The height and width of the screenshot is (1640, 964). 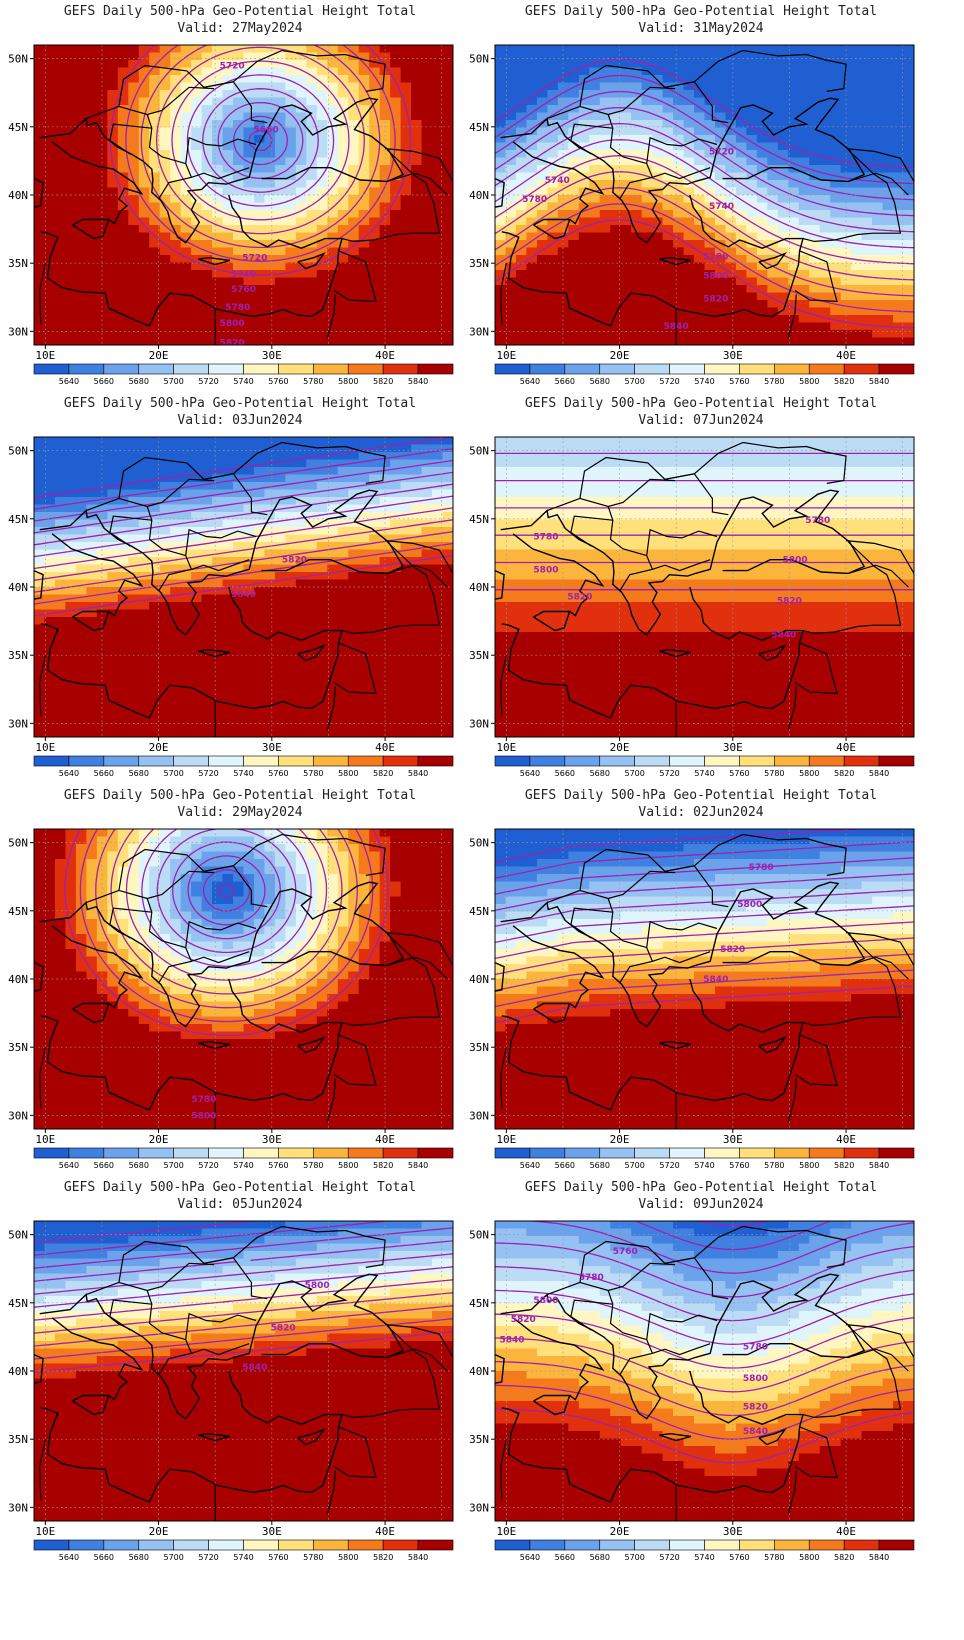 I want to click on coastline, so click(x=222, y=170).